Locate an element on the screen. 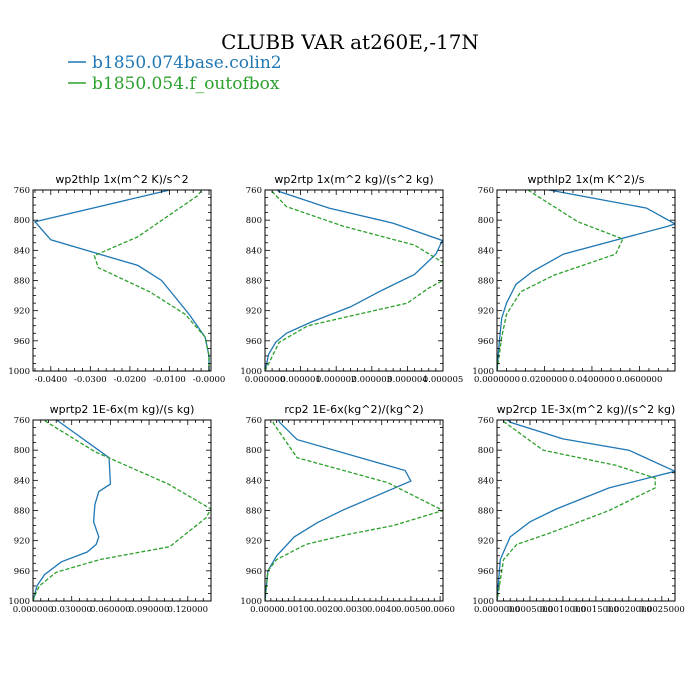  x-tick-label: 0.0030 is located at coordinates (353, 610).